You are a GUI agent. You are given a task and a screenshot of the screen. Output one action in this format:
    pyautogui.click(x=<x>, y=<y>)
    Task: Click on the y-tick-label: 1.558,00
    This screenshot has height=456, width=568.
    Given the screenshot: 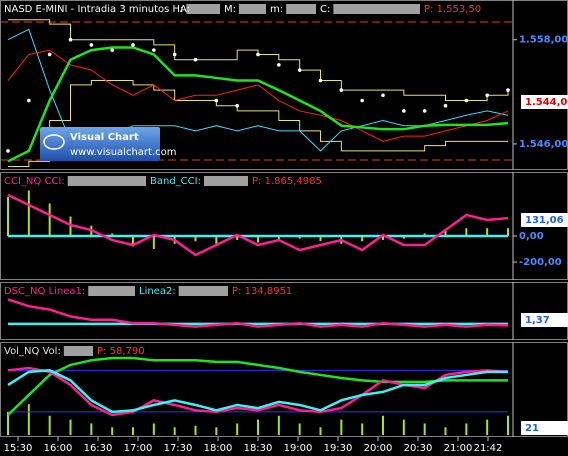 What is the action you would take?
    pyautogui.click(x=543, y=40)
    